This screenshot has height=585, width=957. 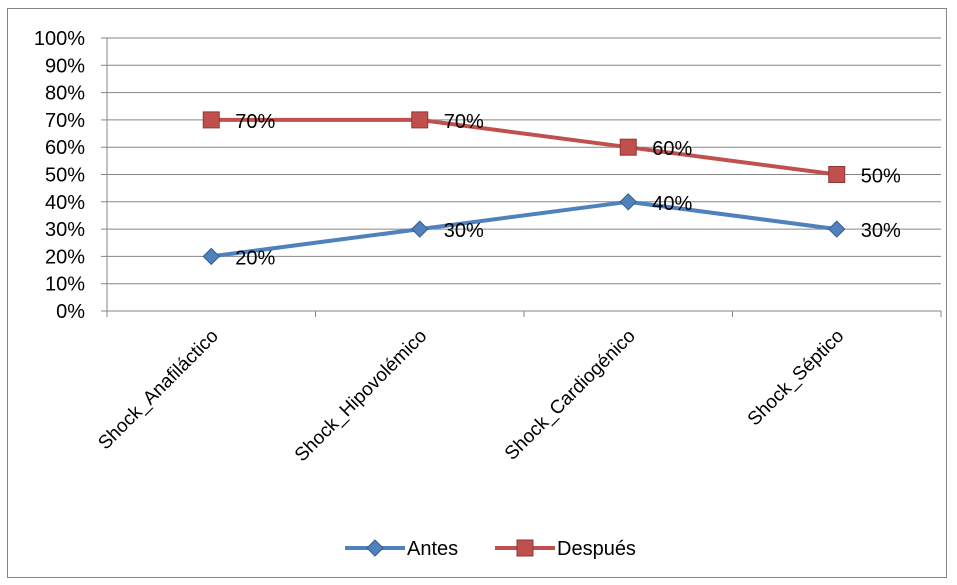 What do you see at coordinates (596, 549) in the screenshot?
I see `legend-label: Después` at bounding box center [596, 549].